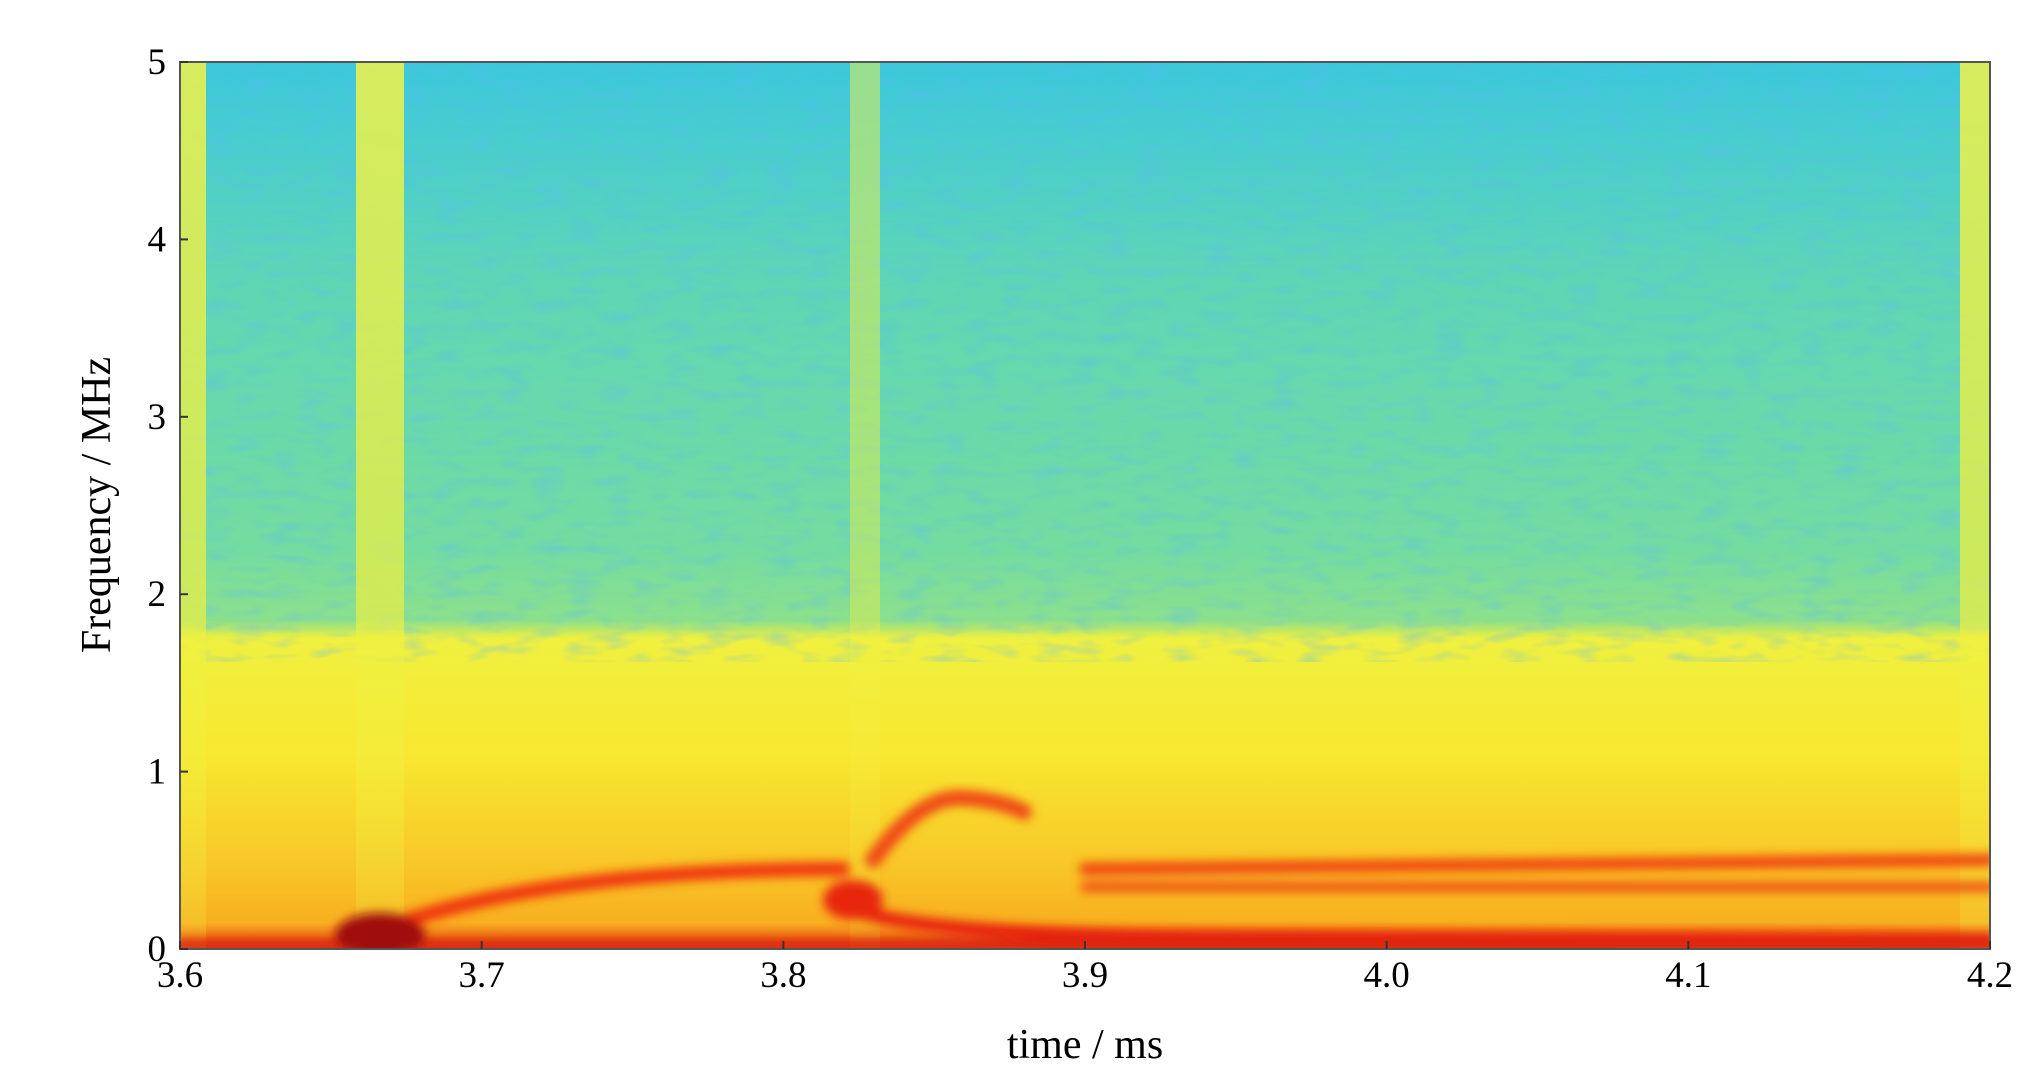 The image size is (2044, 1088). I want to click on x-tick-label: 3.7, so click(482, 975).